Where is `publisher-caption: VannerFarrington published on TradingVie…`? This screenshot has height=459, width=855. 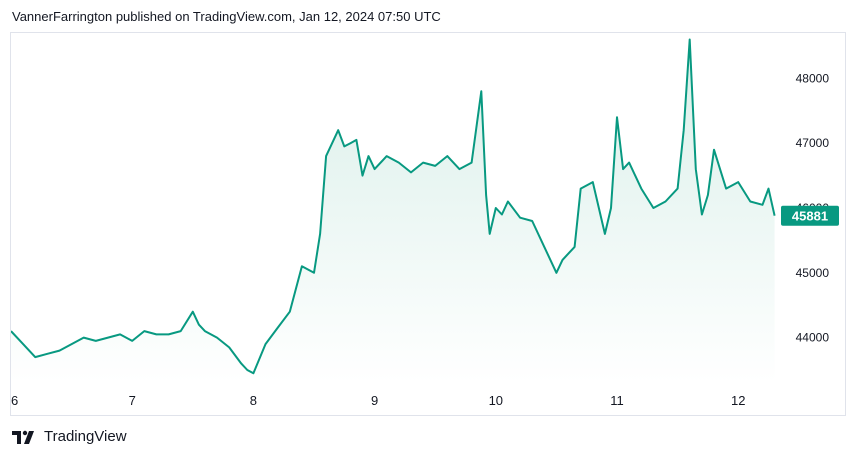 publisher-caption: VannerFarrington published on TradingVie… is located at coordinates (226, 16).